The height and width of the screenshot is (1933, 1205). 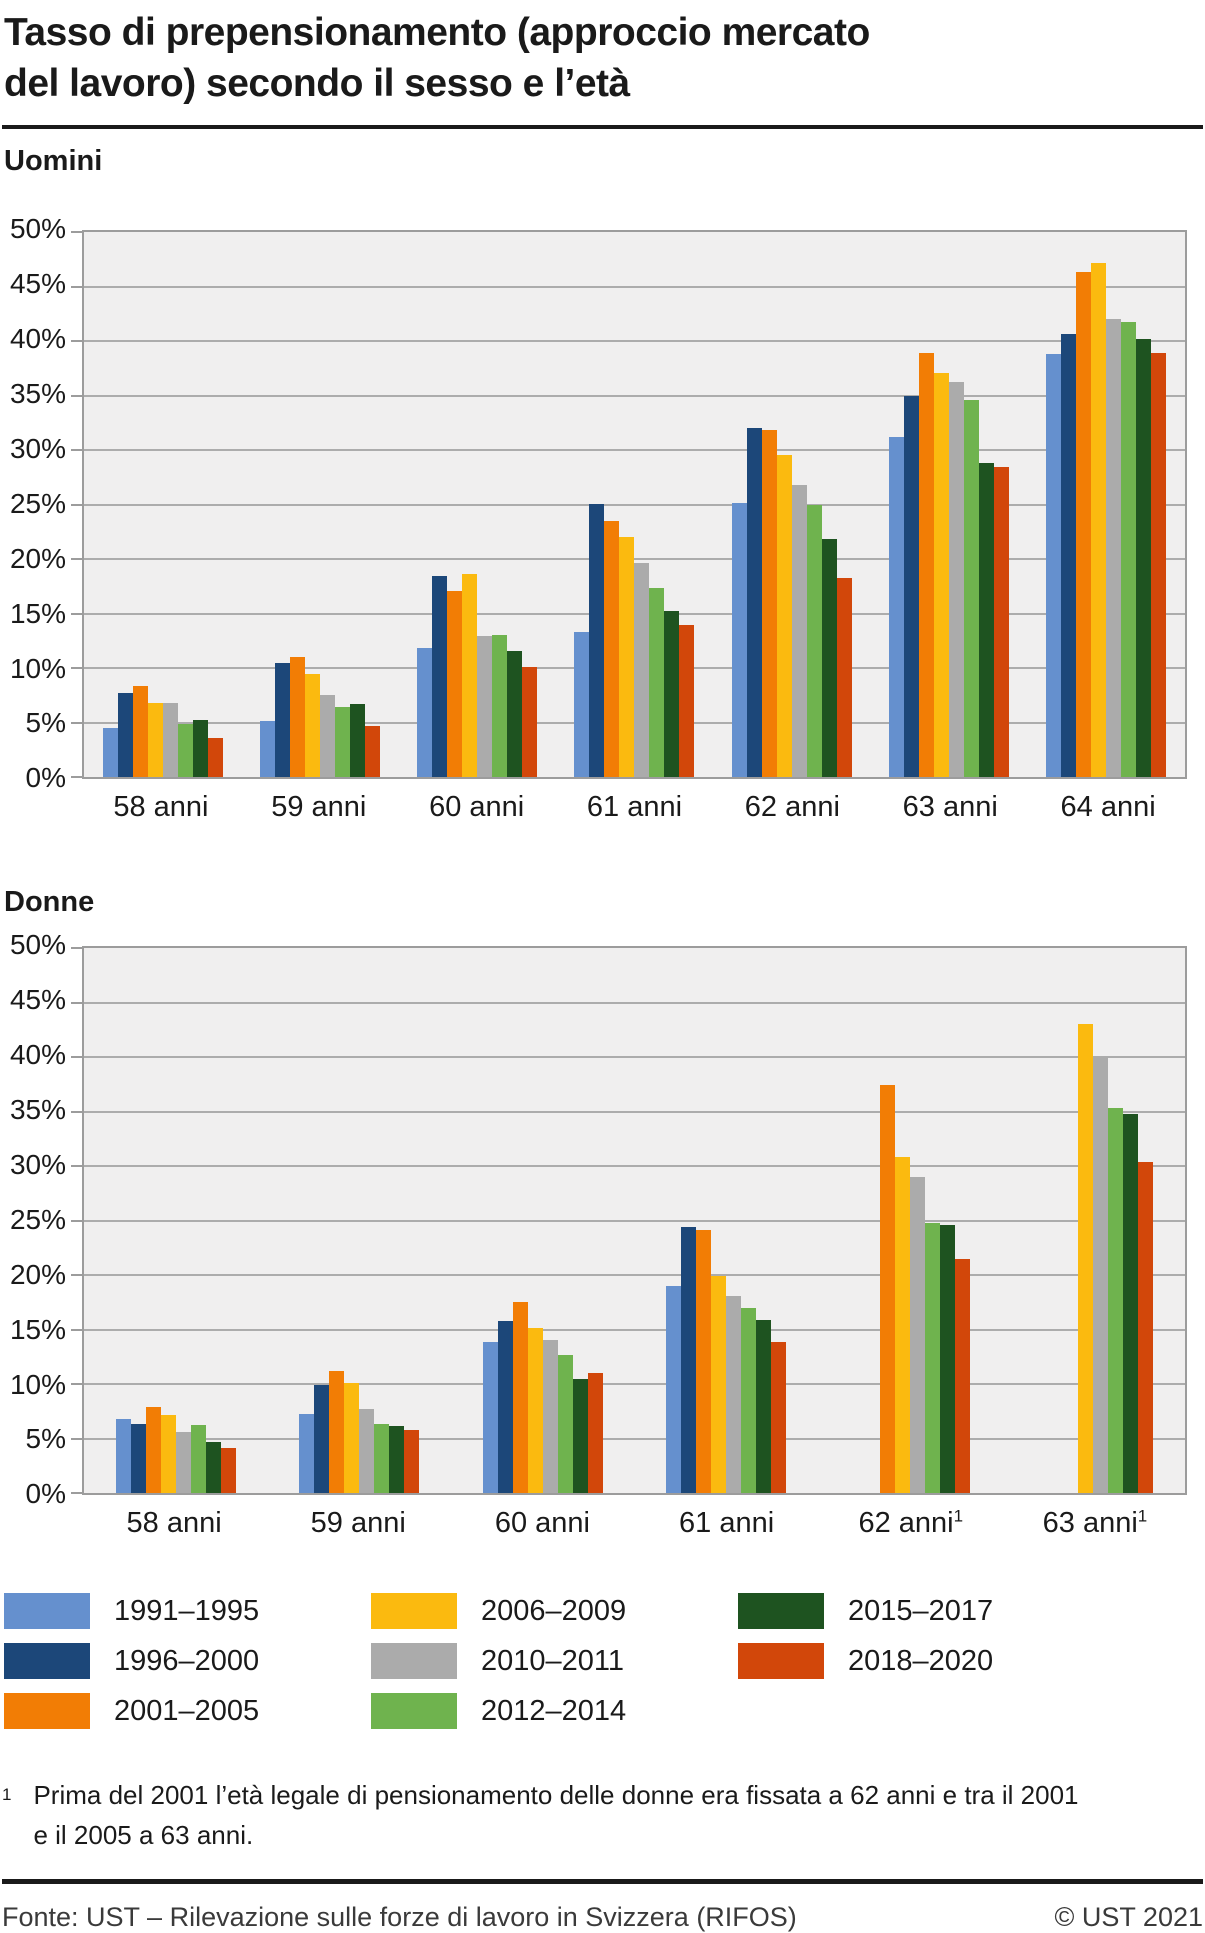 I want to click on x-axis-label-64-anni: 64 anni, so click(x=1108, y=807).